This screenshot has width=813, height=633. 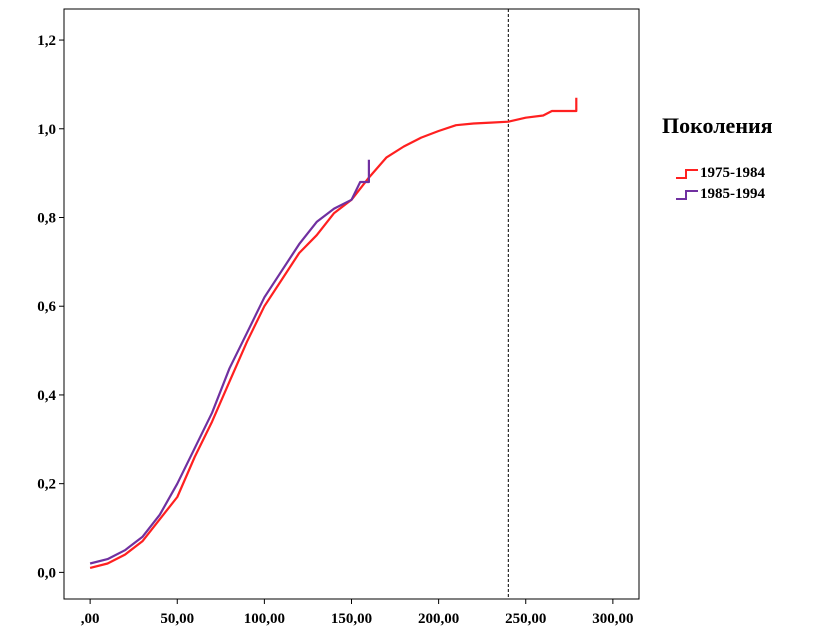 I want to click on x-axis: ,00 50,00 100,00 150,00 200,00 250,00 300,00, so click(x=357, y=613).